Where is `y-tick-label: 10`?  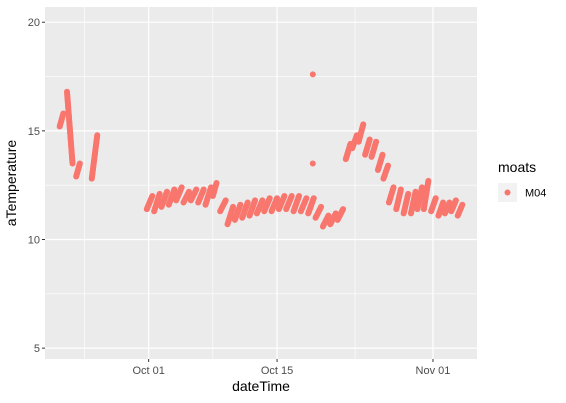 y-tick-label: 10 is located at coordinates (34, 240).